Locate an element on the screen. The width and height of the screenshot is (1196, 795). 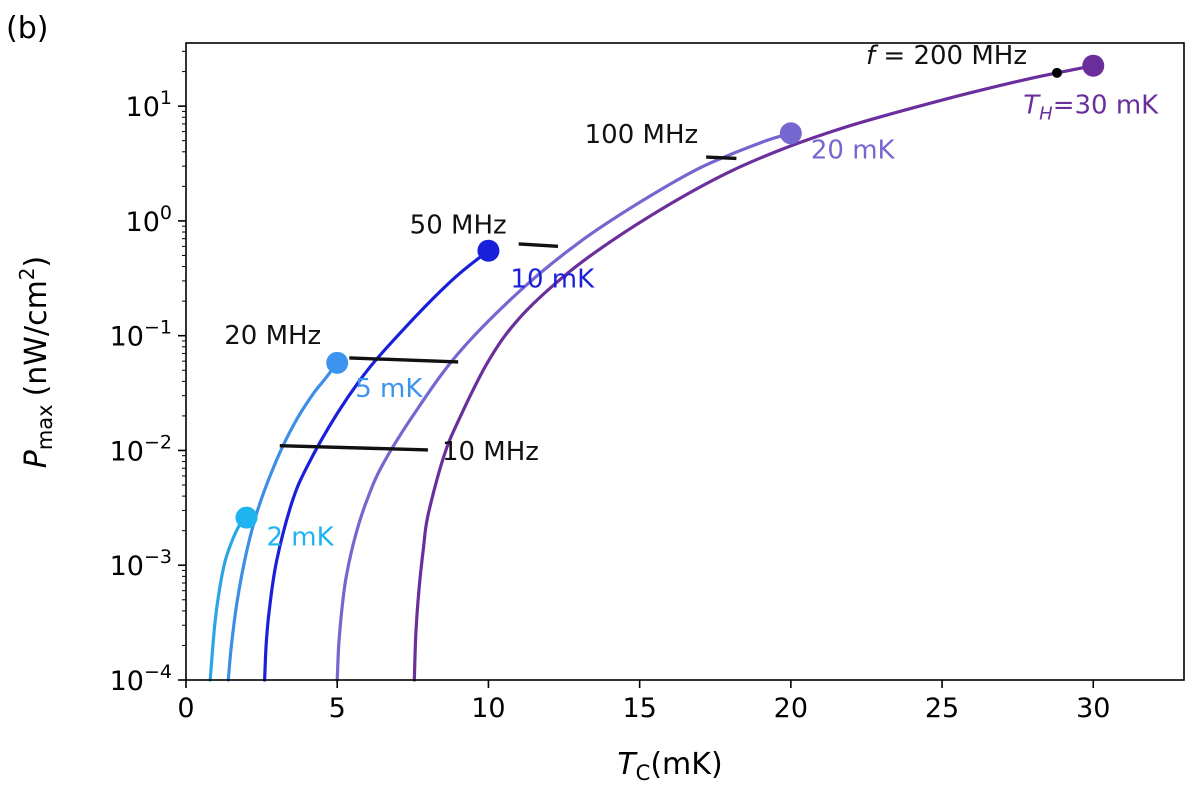
frequency-label-1: 20 MHz is located at coordinates (272, 336).